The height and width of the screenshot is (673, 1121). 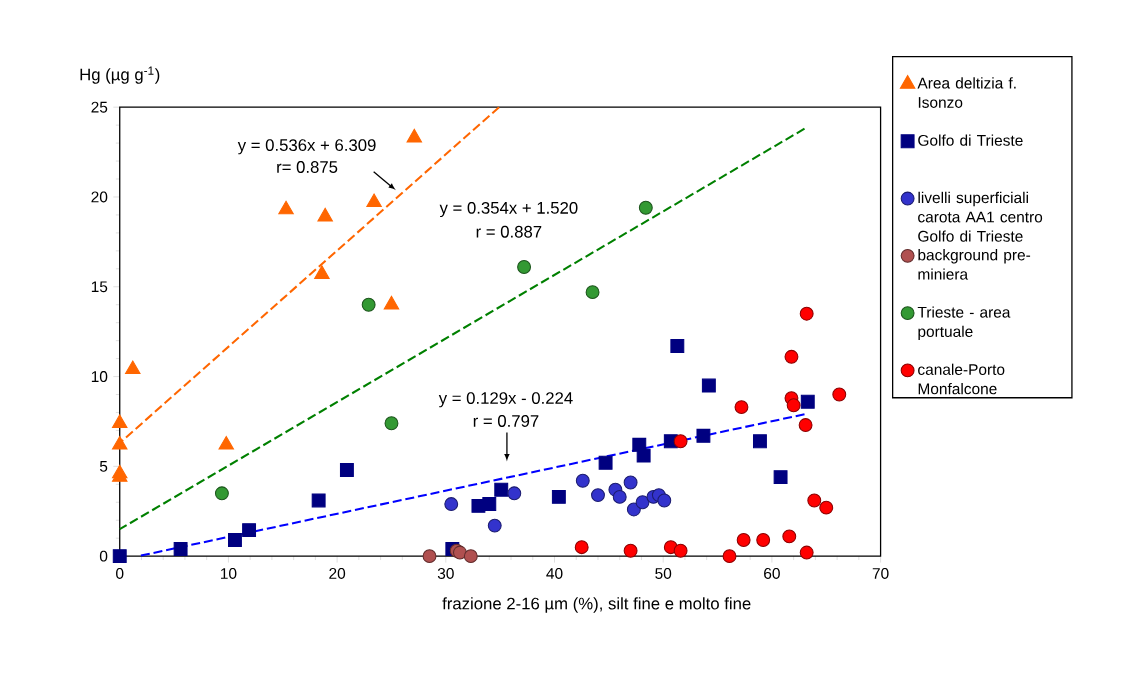 I want to click on legend-label: Golfo di Trieste, so click(x=970, y=140).